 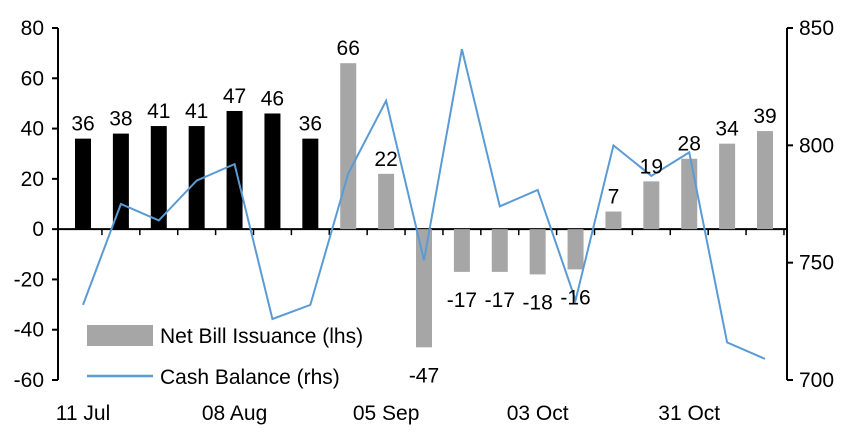 What do you see at coordinates (537, 302) in the screenshot?
I see `bar-data-label: -18` at bounding box center [537, 302].